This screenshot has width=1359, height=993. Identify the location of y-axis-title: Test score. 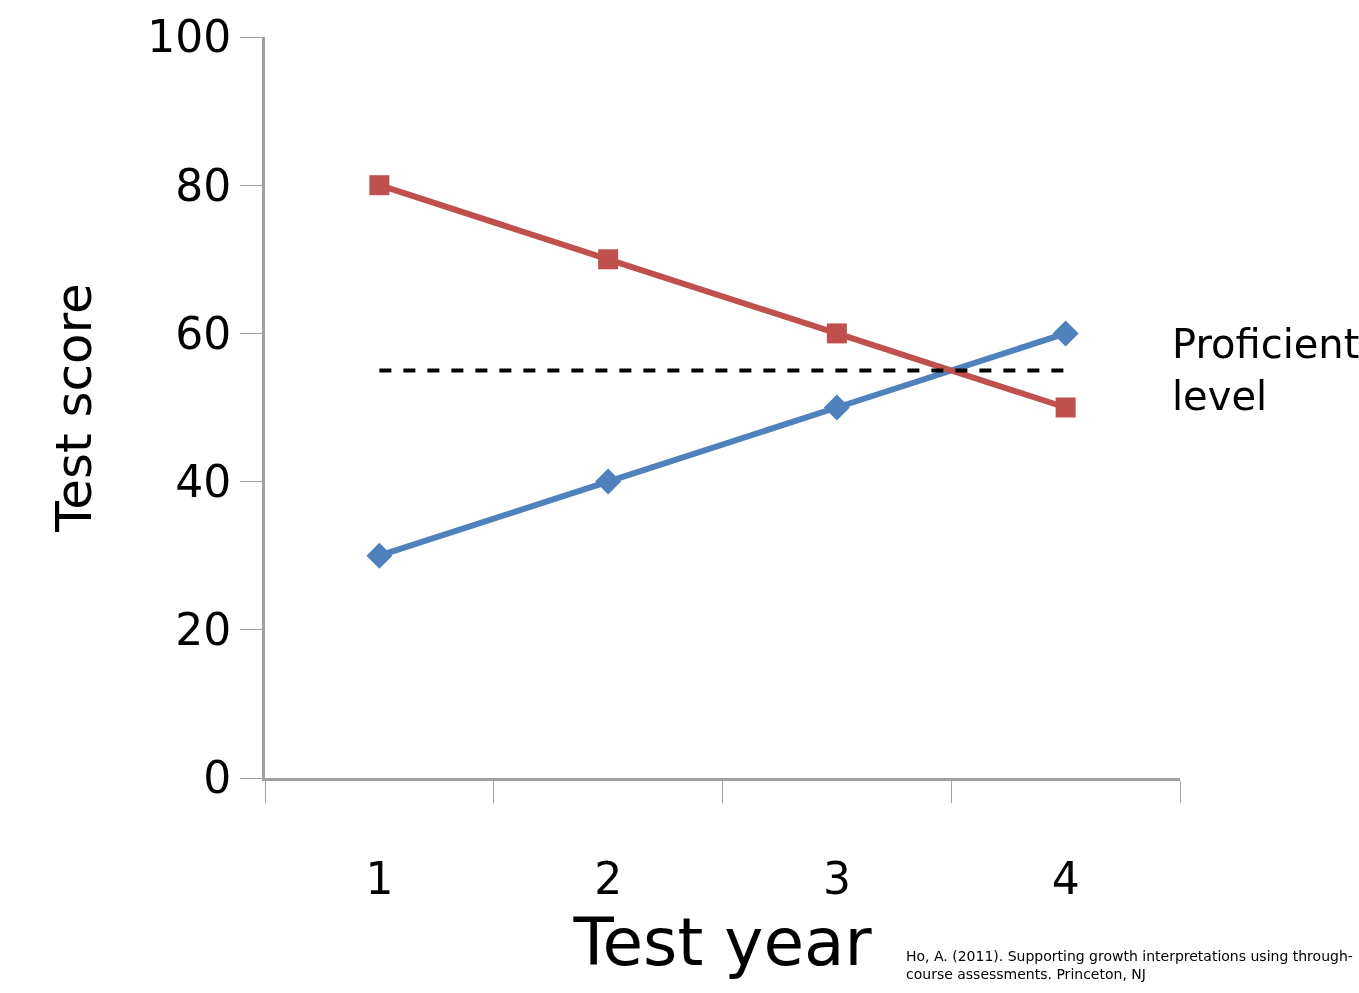
(74, 408).